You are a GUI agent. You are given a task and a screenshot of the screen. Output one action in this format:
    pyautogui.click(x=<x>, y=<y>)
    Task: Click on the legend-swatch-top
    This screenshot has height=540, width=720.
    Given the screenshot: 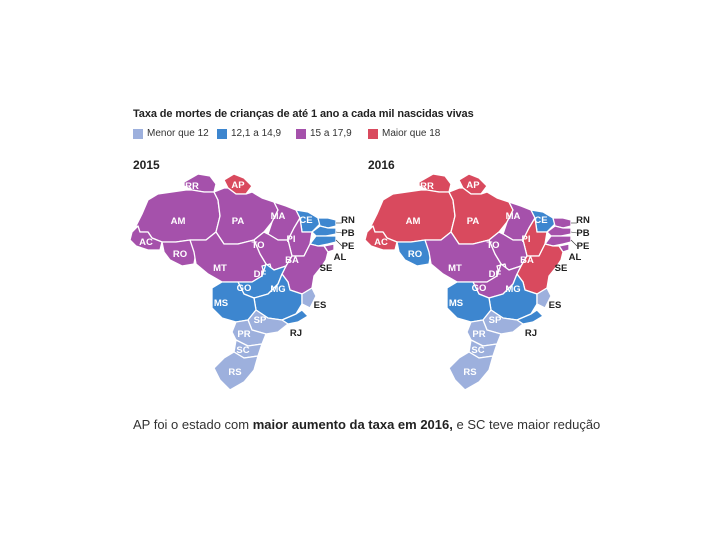 What is the action you would take?
    pyautogui.click(x=373, y=133)
    